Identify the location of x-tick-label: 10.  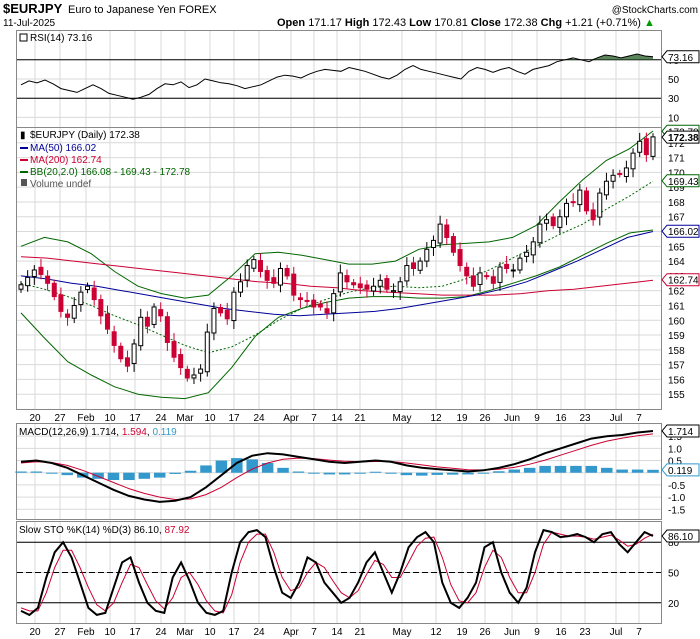
(210, 418).